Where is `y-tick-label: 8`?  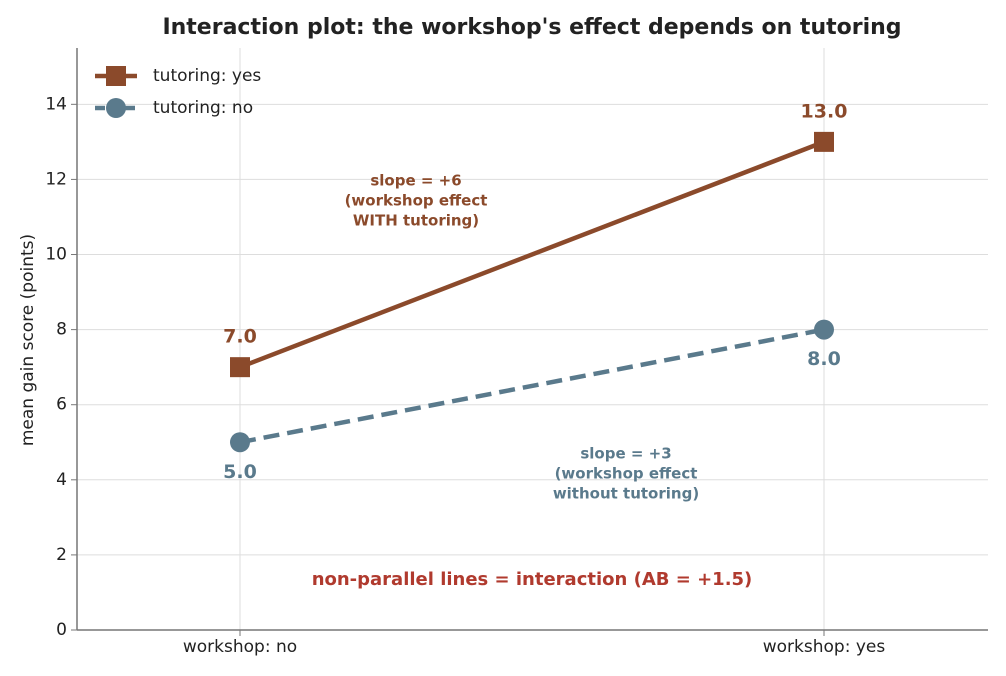
y-tick-label: 8 is located at coordinates (61, 330).